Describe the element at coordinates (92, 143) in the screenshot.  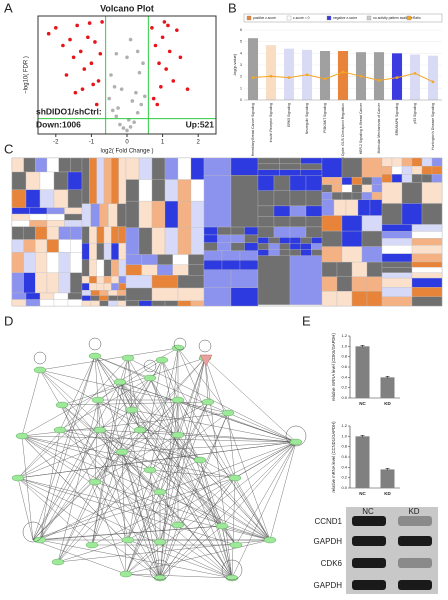
I see `x-tick-label: -1` at that location.